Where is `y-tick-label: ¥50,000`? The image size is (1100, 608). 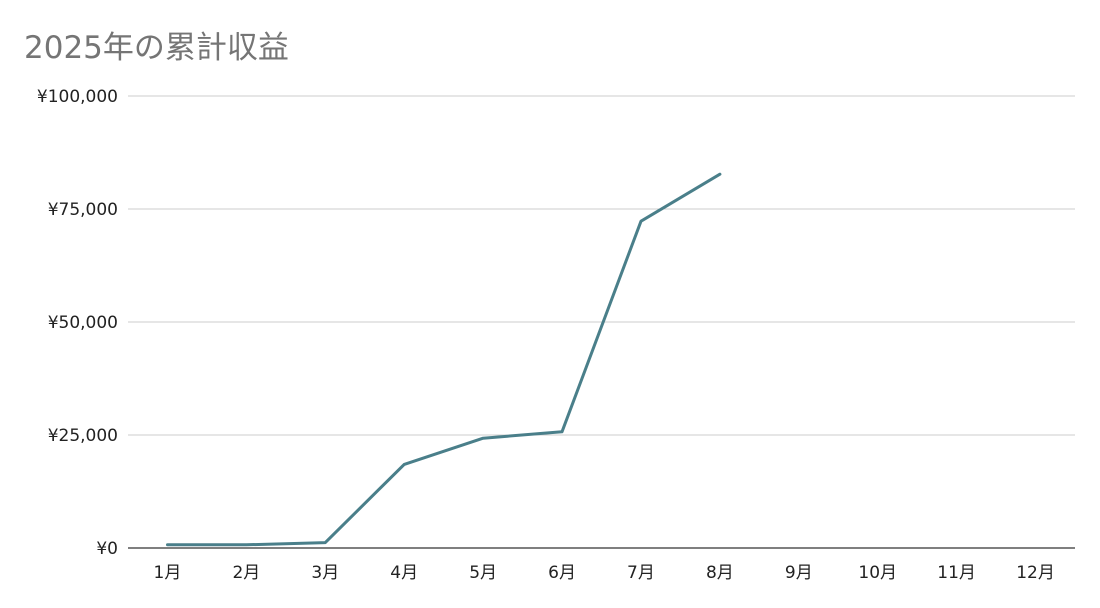 y-tick-label: ¥50,000 is located at coordinates (83, 323).